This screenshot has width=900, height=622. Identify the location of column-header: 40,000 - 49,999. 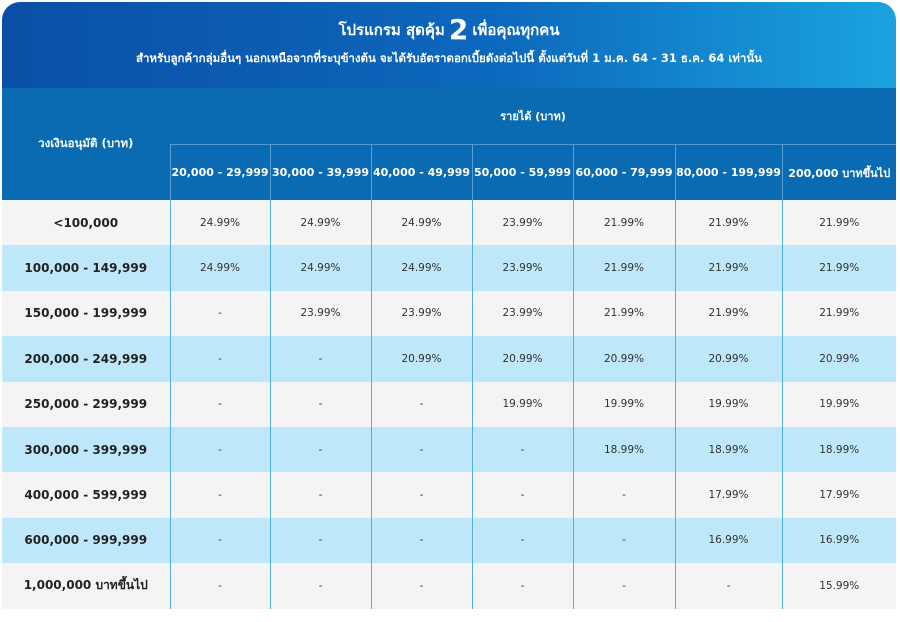
(421, 172).